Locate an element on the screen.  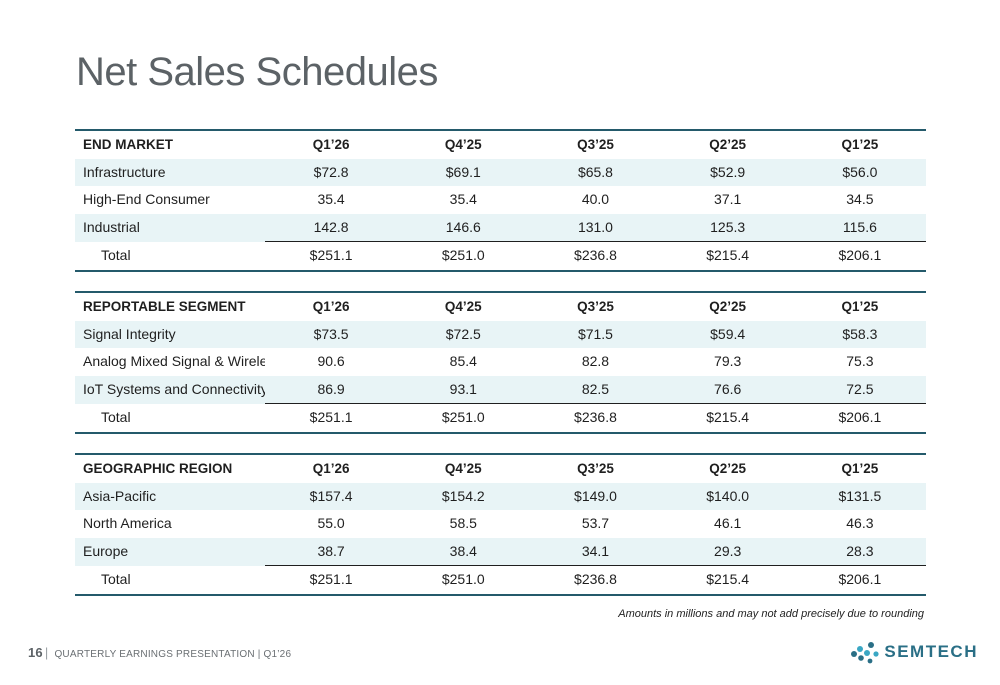
table-row: North America 55.0 58.5 53.7 46.1 46.3 is located at coordinates (500, 524).